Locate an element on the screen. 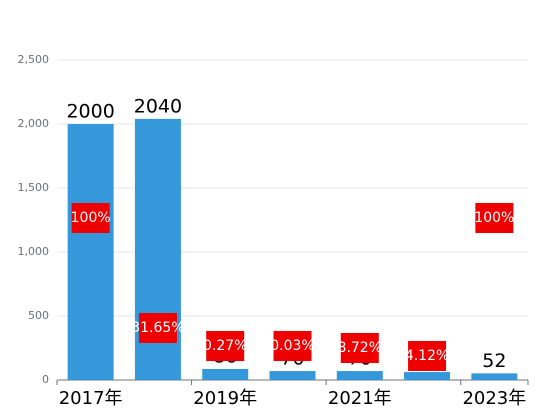 This screenshot has width=550, height=420. x-tick-label: 2023年 is located at coordinates (494, 398).